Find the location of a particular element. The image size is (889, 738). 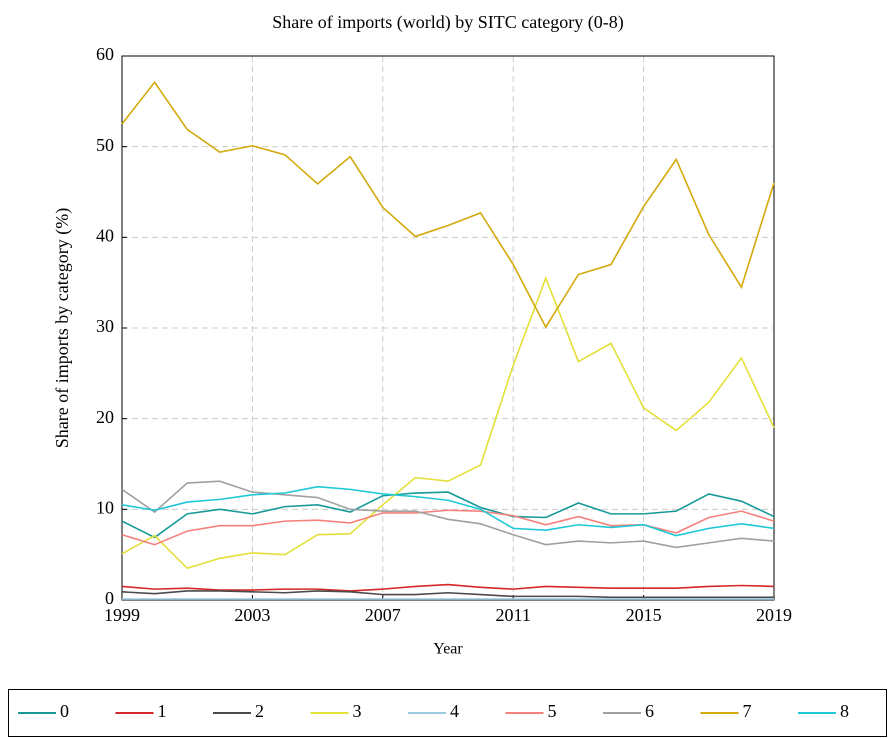

y-tick-label: 30 is located at coordinates (105, 326).